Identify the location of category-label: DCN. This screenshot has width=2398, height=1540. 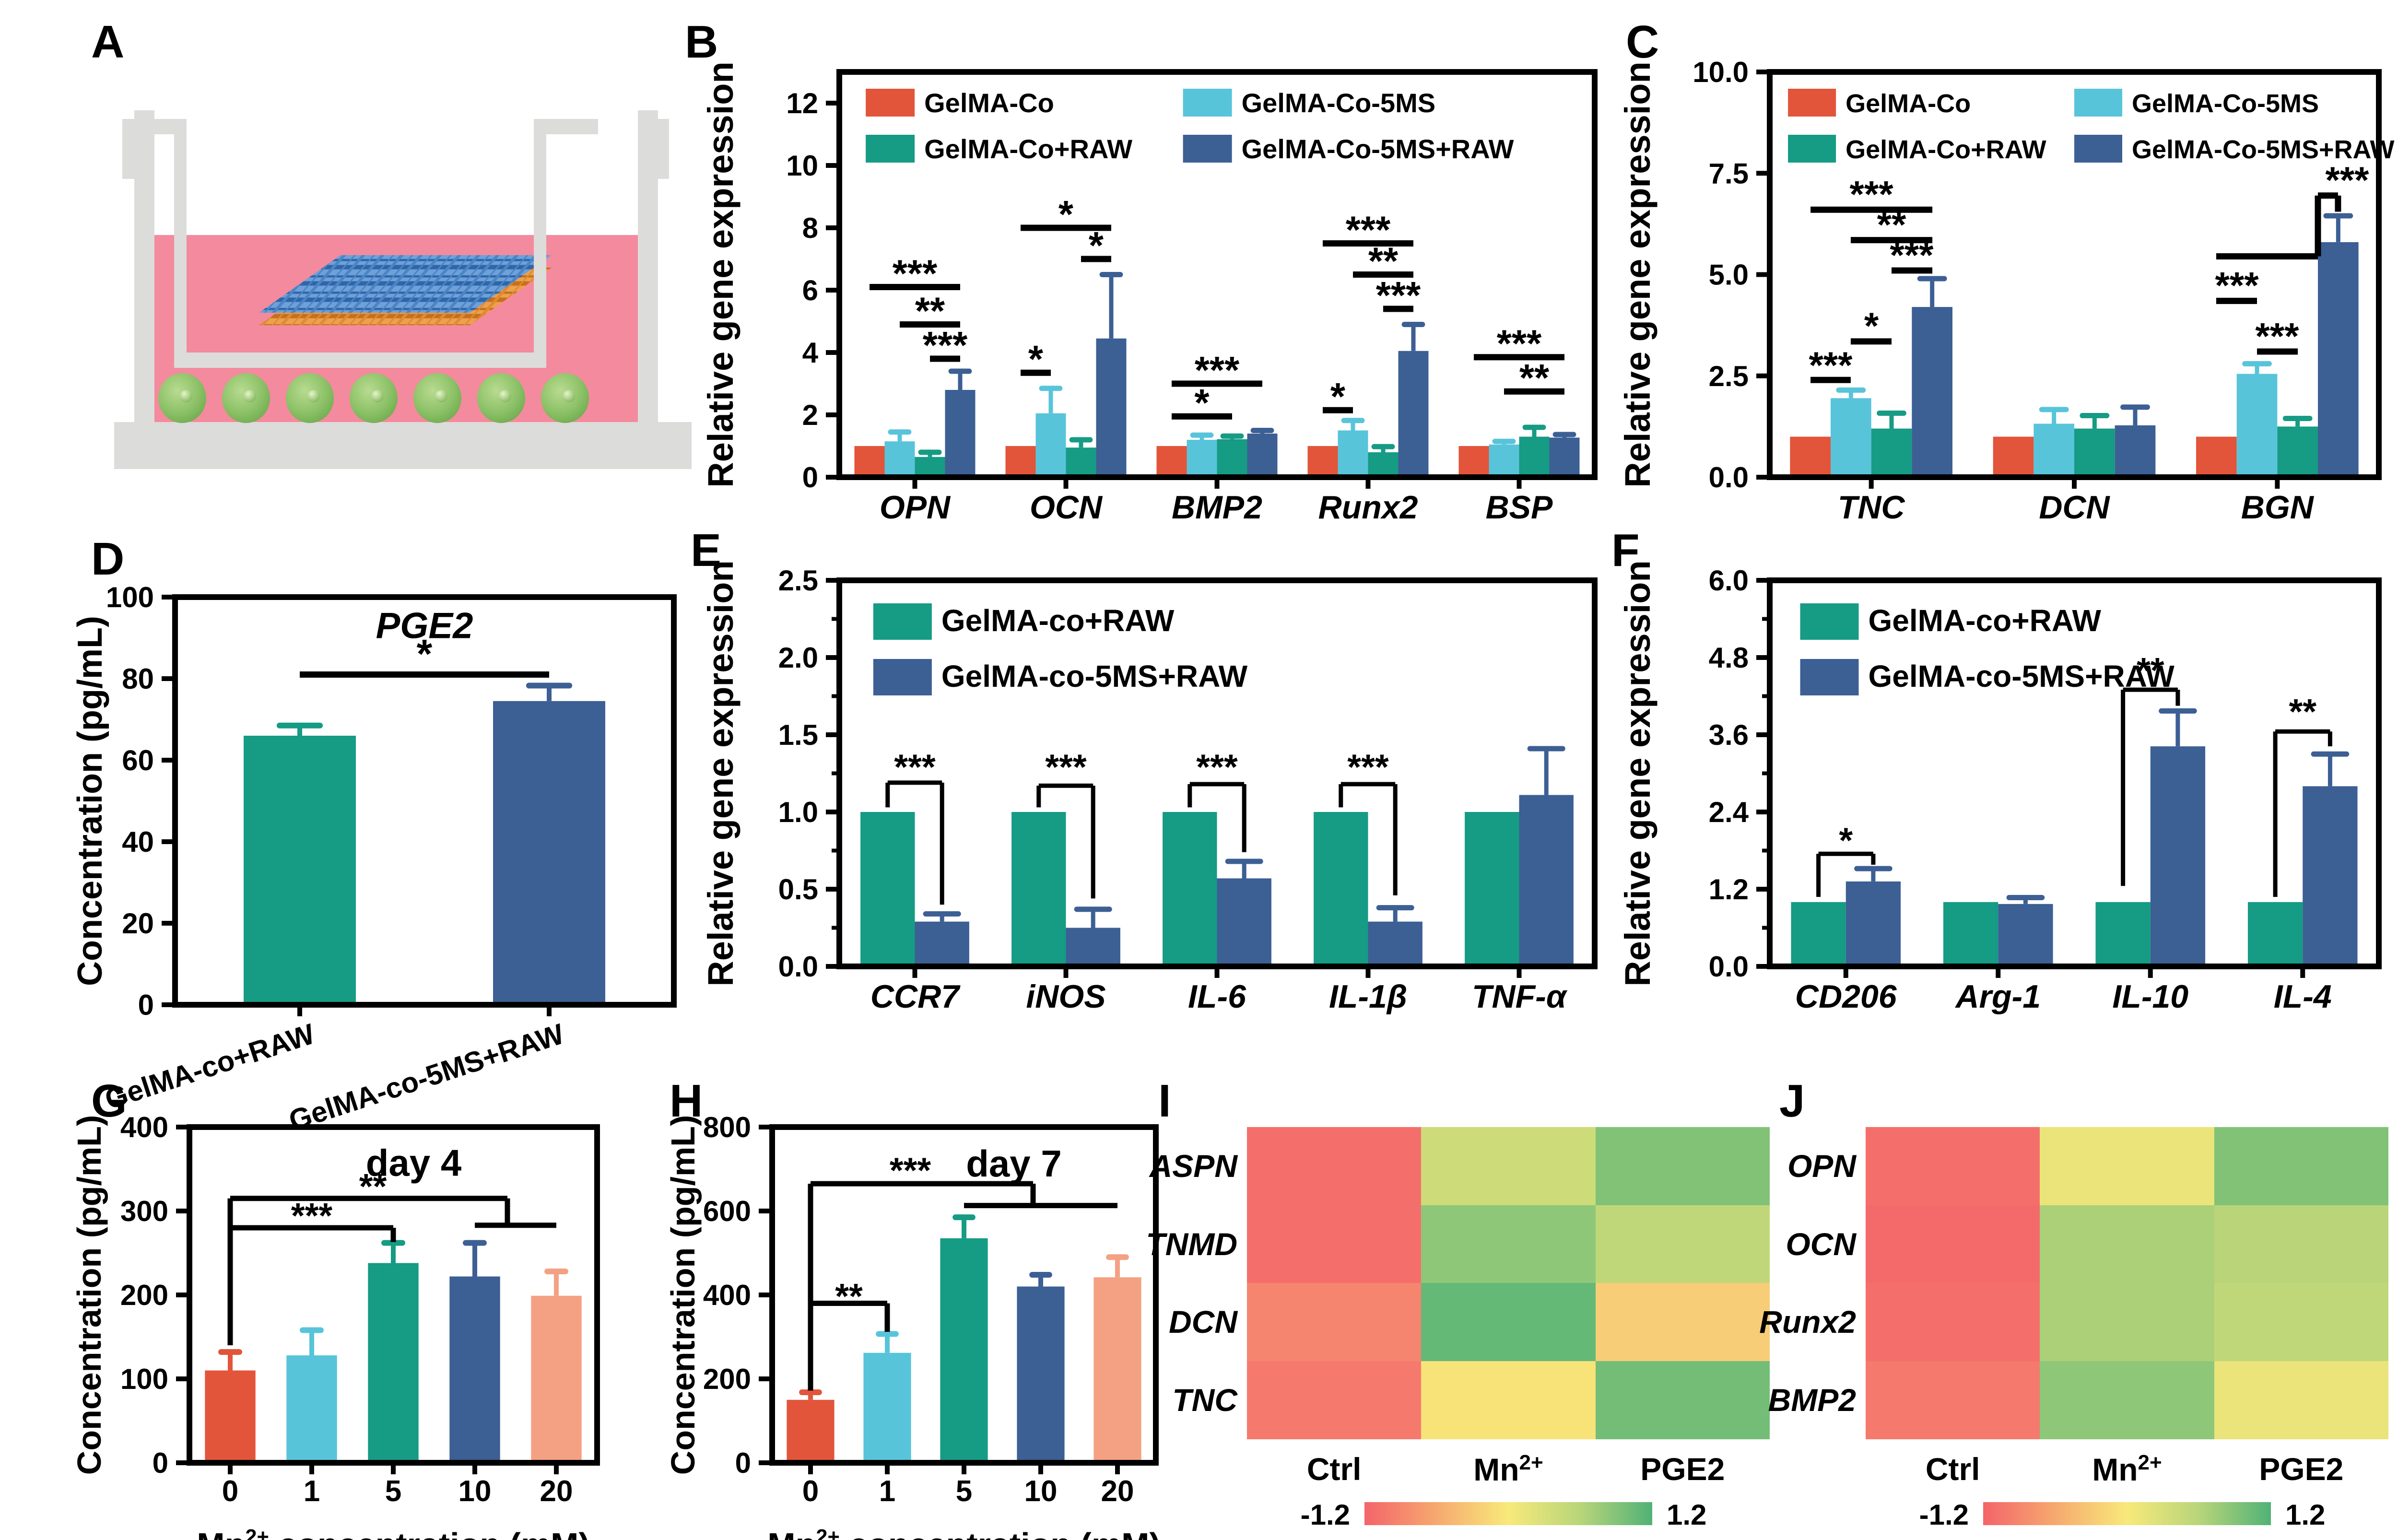
(2074, 507).